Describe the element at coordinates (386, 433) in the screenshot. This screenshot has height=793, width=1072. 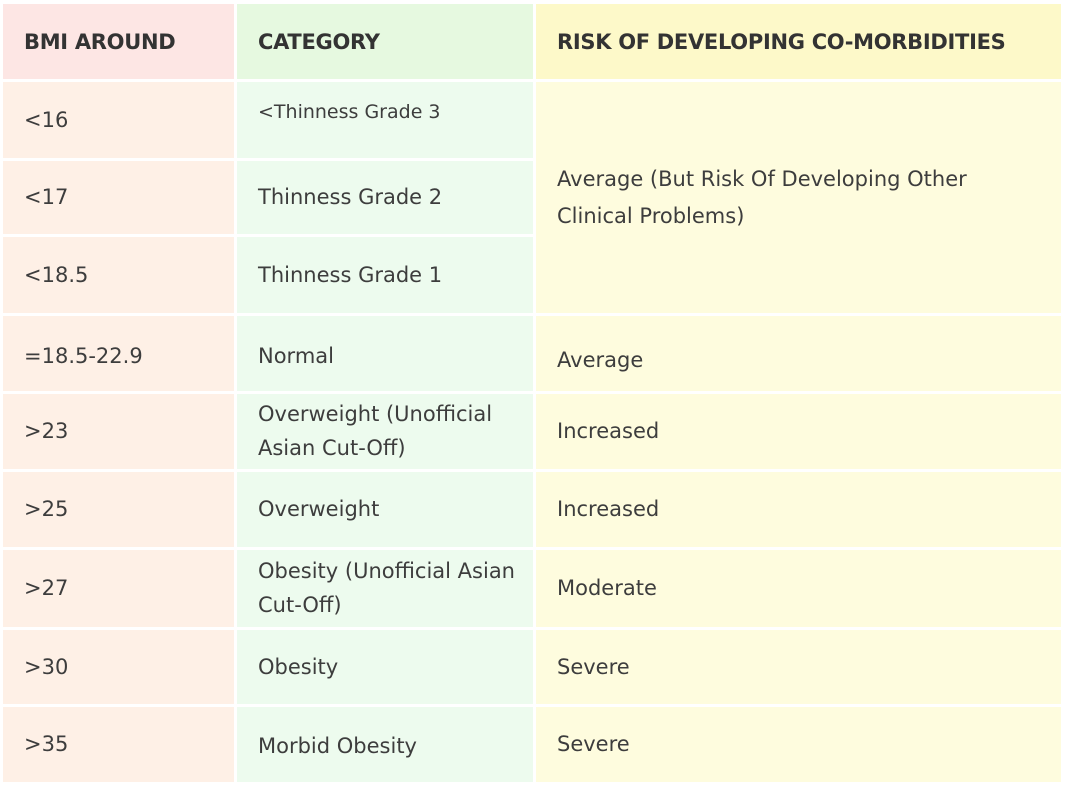
I see `category-cell: Overweight (Unofficial Asian Cut-Off)` at that location.